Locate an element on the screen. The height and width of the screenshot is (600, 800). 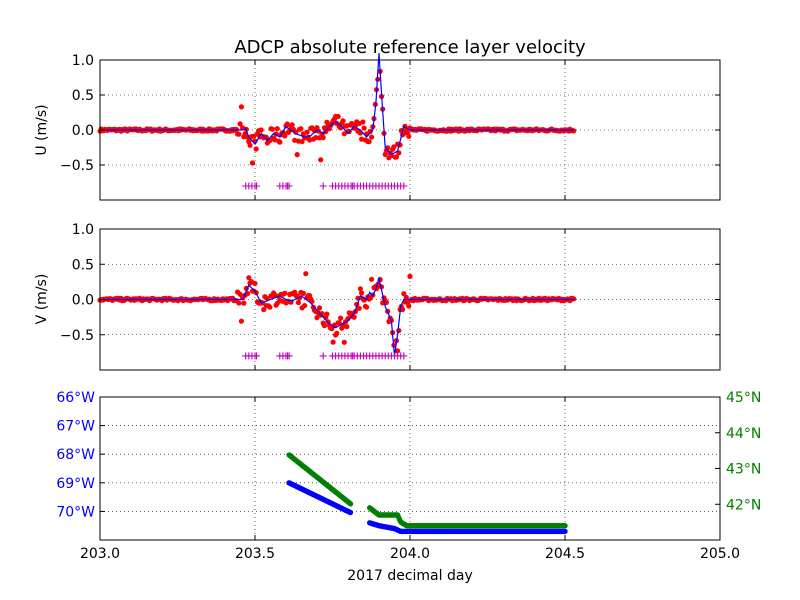
longitude-yticks: 66°W 67°W 68°W 69°W 70°W is located at coordinates (80, 455).